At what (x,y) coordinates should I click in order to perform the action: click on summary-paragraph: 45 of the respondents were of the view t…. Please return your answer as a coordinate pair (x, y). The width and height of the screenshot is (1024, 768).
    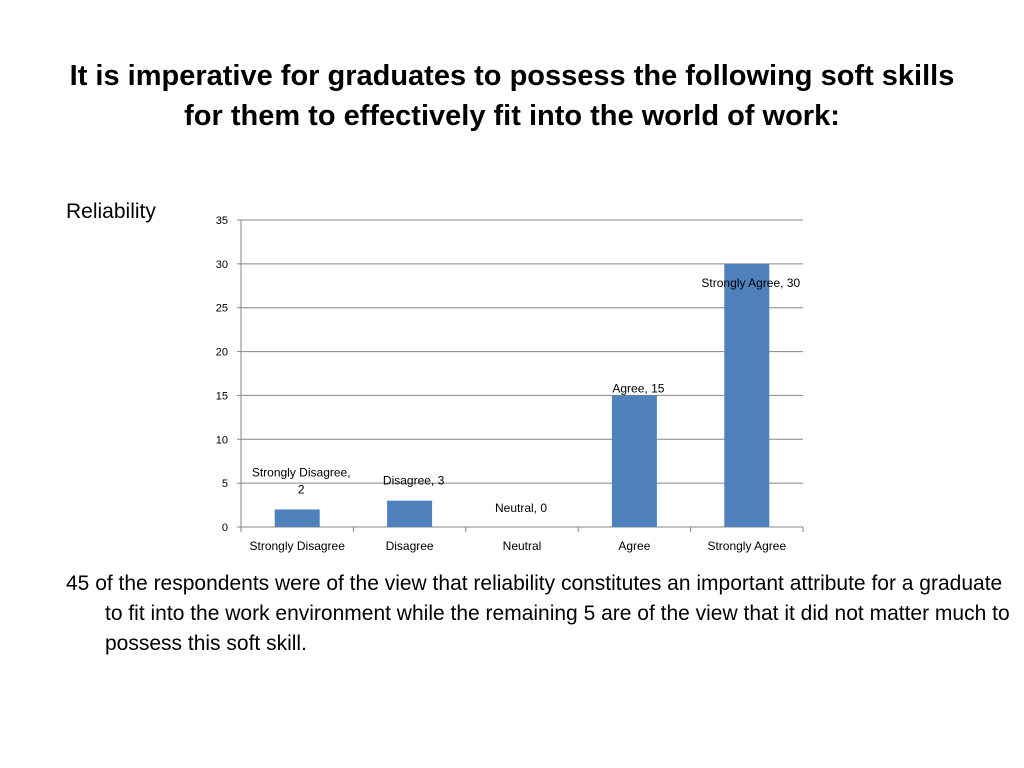
    Looking at the image, I should click on (538, 613).